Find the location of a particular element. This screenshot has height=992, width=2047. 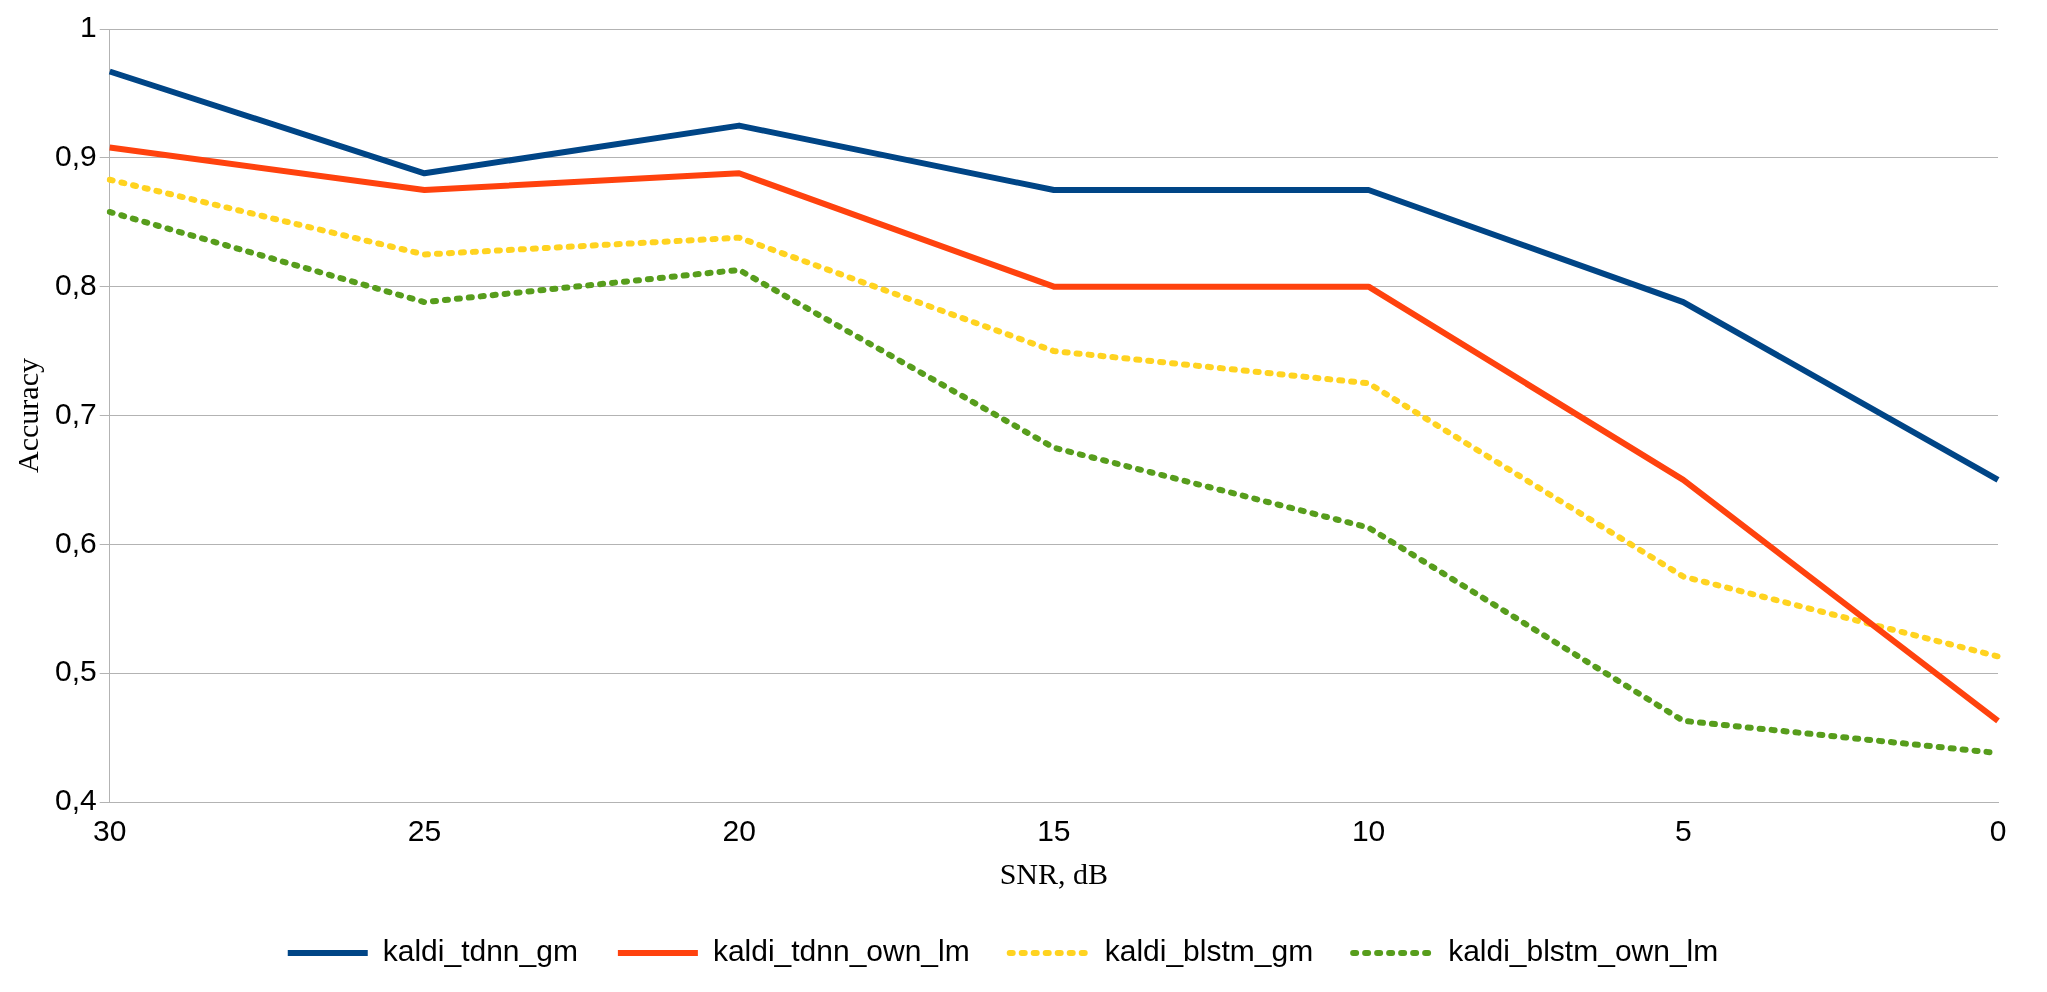

y-tick-label: 0,5 is located at coordinates (75, 671).